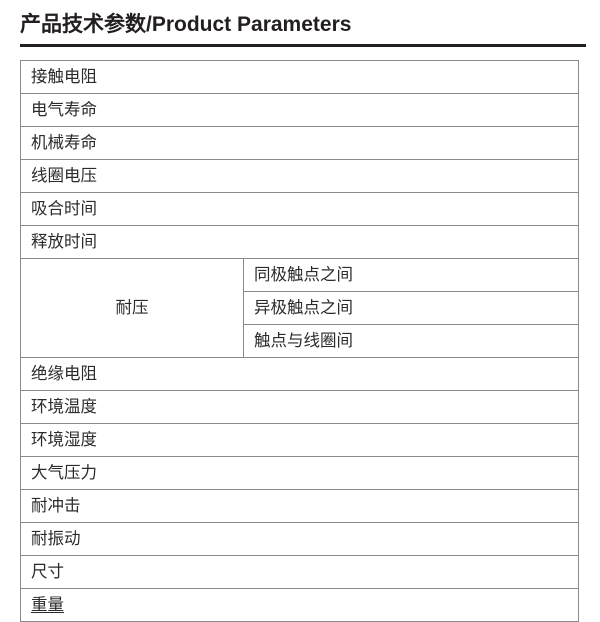  I want to click on table-row: 环境湿度 35% ~ 80%RH, so click(299, 440).